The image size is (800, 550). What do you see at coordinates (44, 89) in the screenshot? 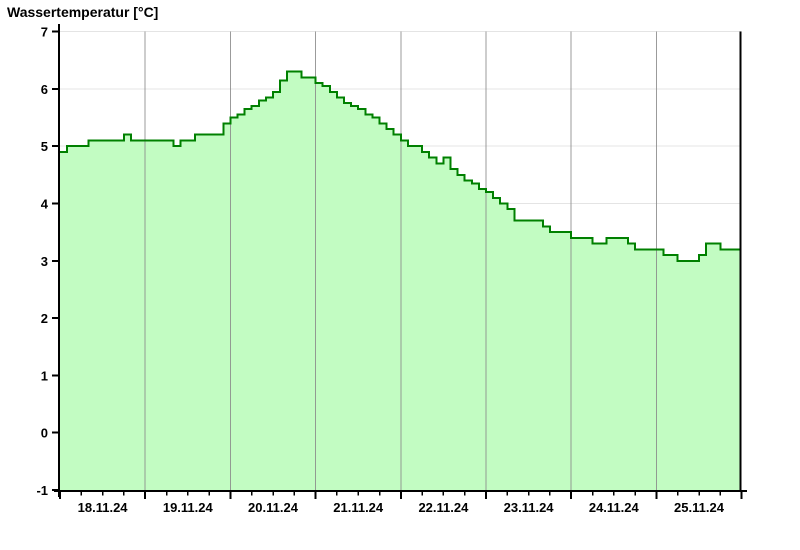
I see `y-axis-tick-label: 6` at bounding box center [44, 89].